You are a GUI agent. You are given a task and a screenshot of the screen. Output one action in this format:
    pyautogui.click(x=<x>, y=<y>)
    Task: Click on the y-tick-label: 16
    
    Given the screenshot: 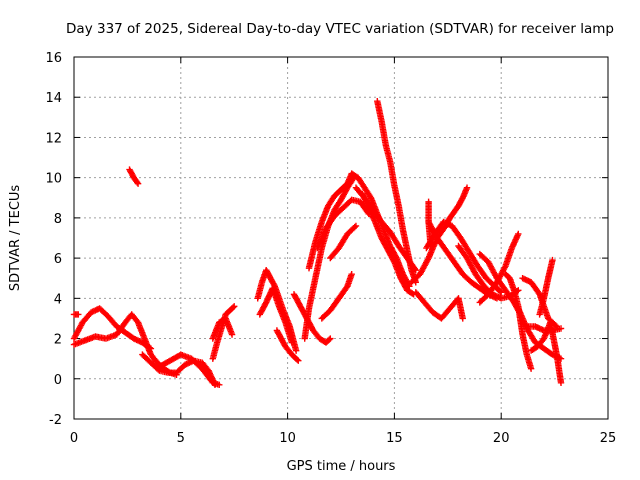 What is the action you would take?
    pyautogui.click(x=53, y=58)
    